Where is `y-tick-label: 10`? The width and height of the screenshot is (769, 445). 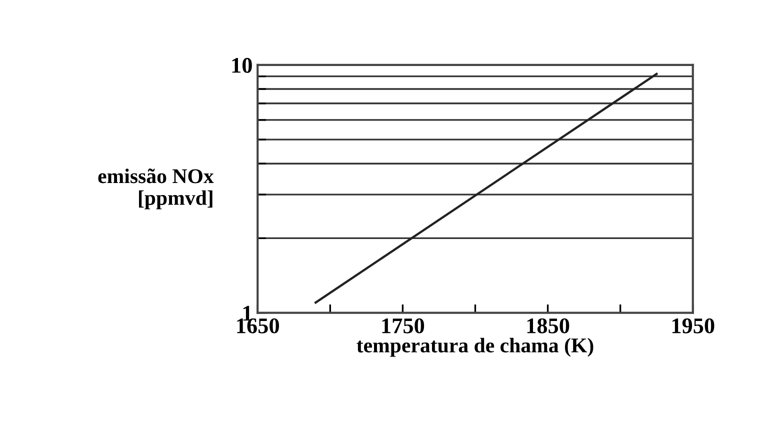 y-tick-label: 10 is located at coordinates (242, 65).